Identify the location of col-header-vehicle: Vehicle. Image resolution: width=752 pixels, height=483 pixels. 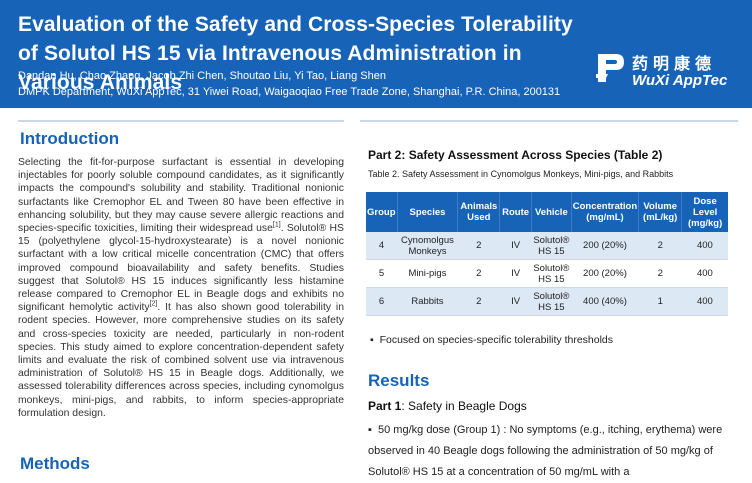
(551, 212).